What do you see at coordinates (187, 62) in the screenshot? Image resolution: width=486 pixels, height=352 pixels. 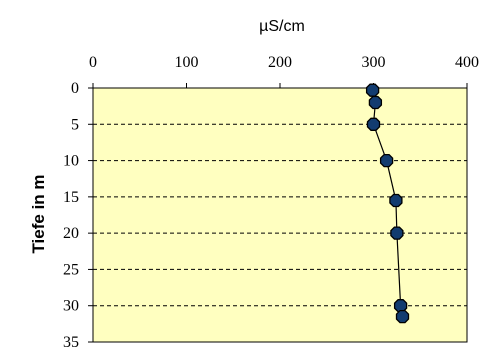 I see `x-tick-label-1: 100` at bounding box center [187, 62].